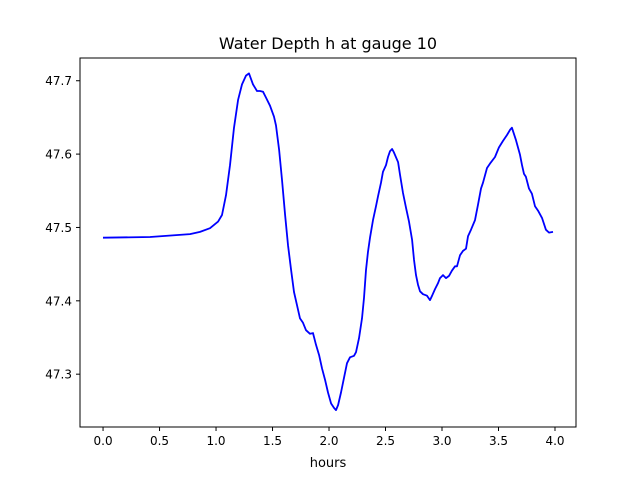 The height and width of the screenshot is (484, 640). Describe the element at coordinates (328, 441) in the screenshot. I see `x-tick-label: 2.0` at that location.